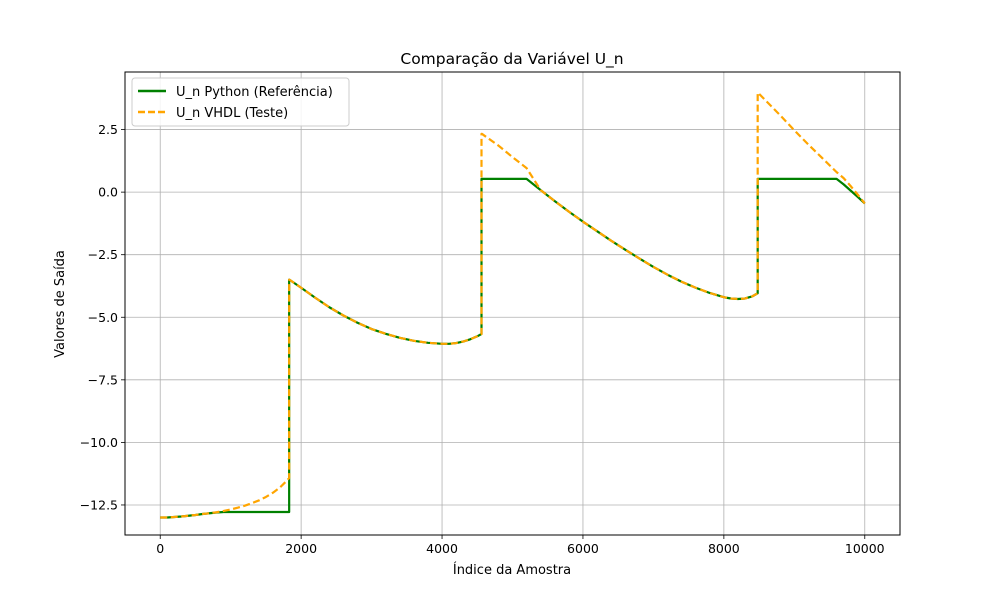 This screenshot has width=1000, height=600. What do you see at coordinates (99, 504) in the screenshot?
I see `y-tick-label: −12.5` at bounding box center [99, 504].